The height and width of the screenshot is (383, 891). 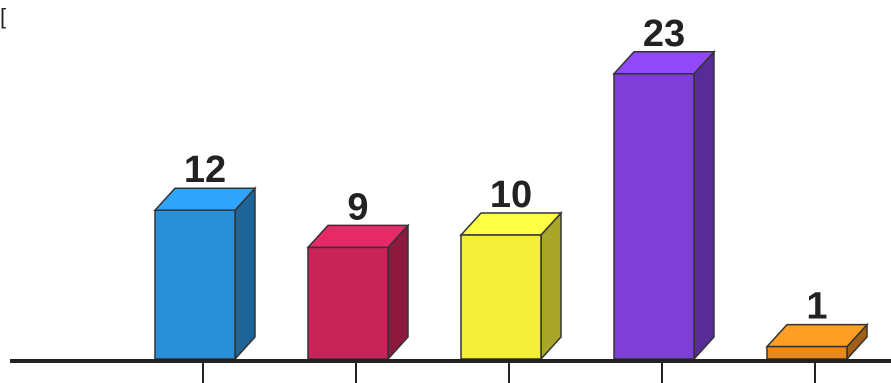 I want to click on bar-value-label: 12, so click(x=205, y=170).